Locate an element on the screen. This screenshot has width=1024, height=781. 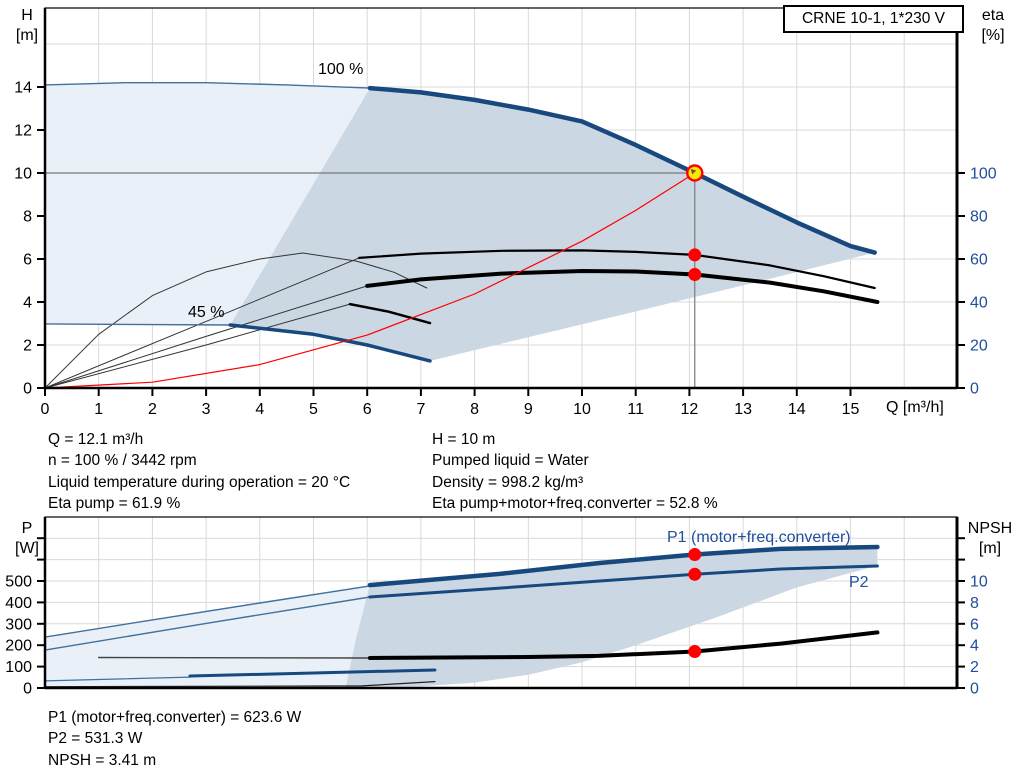
duty-point-arrow is located at coordinates (693, 172).